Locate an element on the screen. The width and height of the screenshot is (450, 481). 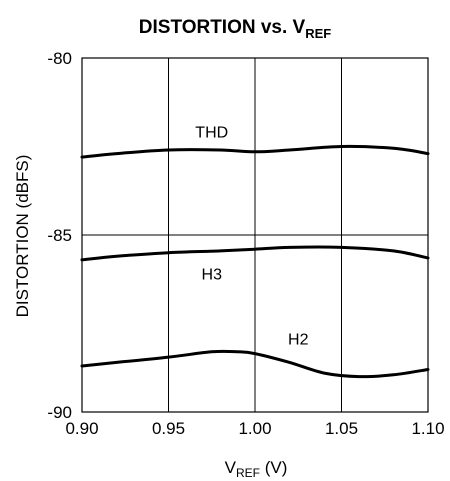
x-axis-label-sub: REF is located at coordinates (248, 473).